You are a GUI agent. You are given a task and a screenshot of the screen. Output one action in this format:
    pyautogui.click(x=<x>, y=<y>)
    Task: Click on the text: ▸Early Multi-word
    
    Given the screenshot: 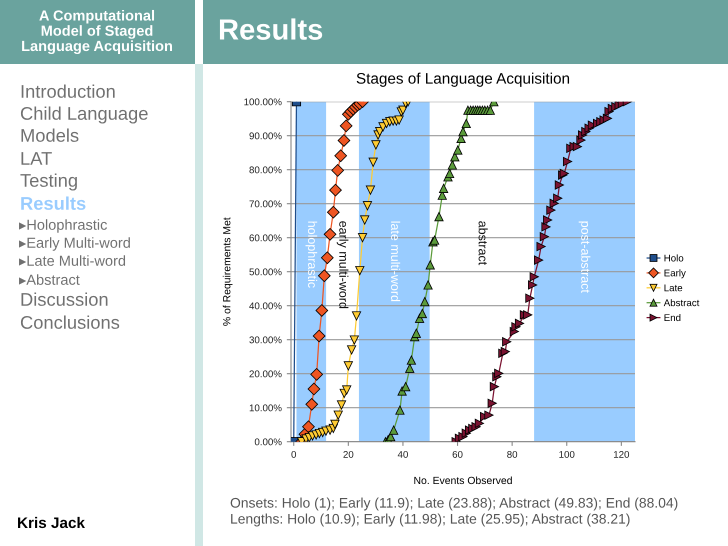 What is the action you would take?
    pyautogui.click(x=74, y=244)
    